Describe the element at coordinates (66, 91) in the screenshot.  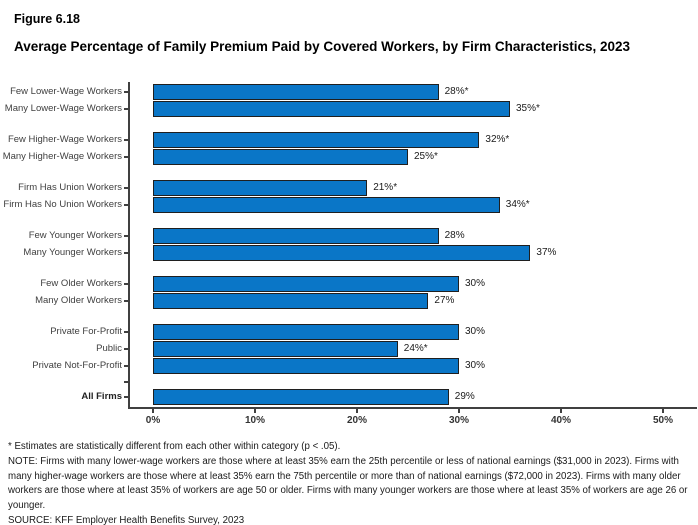
I see `category-label: Few Lower-Wage Workers` at that location.